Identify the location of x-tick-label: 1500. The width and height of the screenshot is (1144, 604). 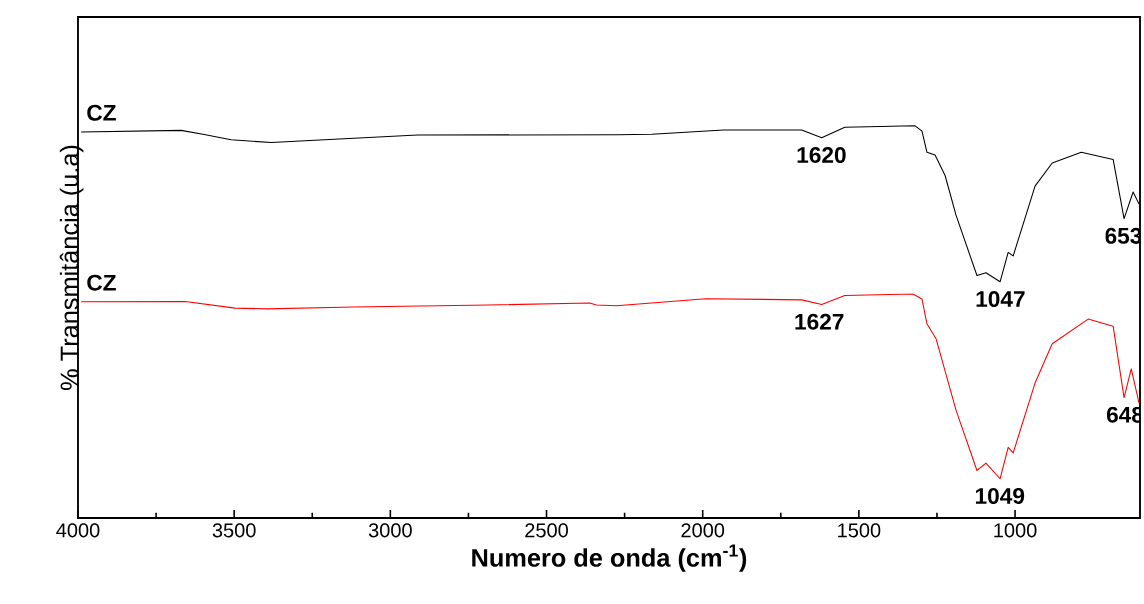
(859, 530).